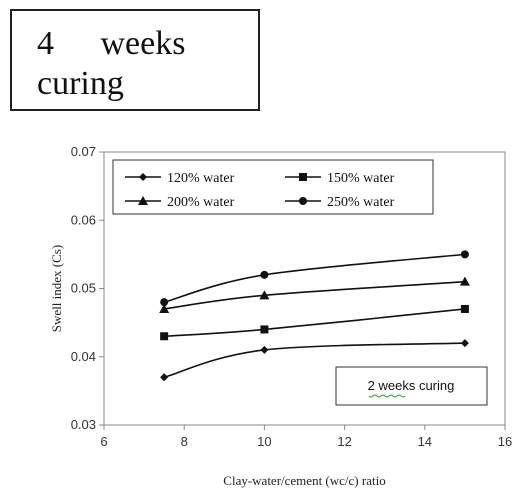 The width and height of the screenshot is (520, 495). I want to click on title-box: 4 weeks curing, so click(135, 60).